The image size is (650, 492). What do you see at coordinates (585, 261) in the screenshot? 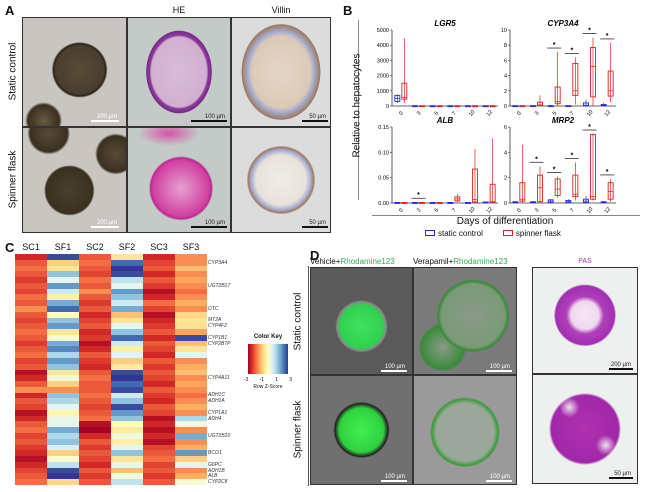
I see `column-header-pas: PAS` at bounding box center [585, 261].